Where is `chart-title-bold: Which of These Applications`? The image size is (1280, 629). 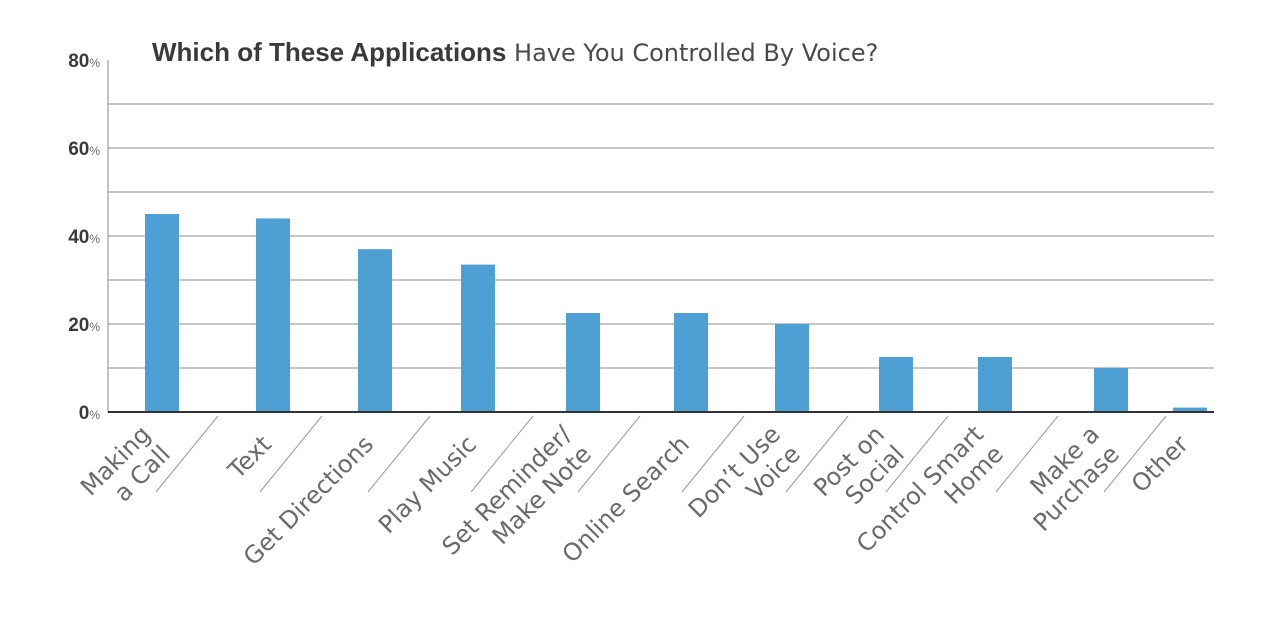 chart-title-bold: Which of These Applications is located at coordinates (329, 52).